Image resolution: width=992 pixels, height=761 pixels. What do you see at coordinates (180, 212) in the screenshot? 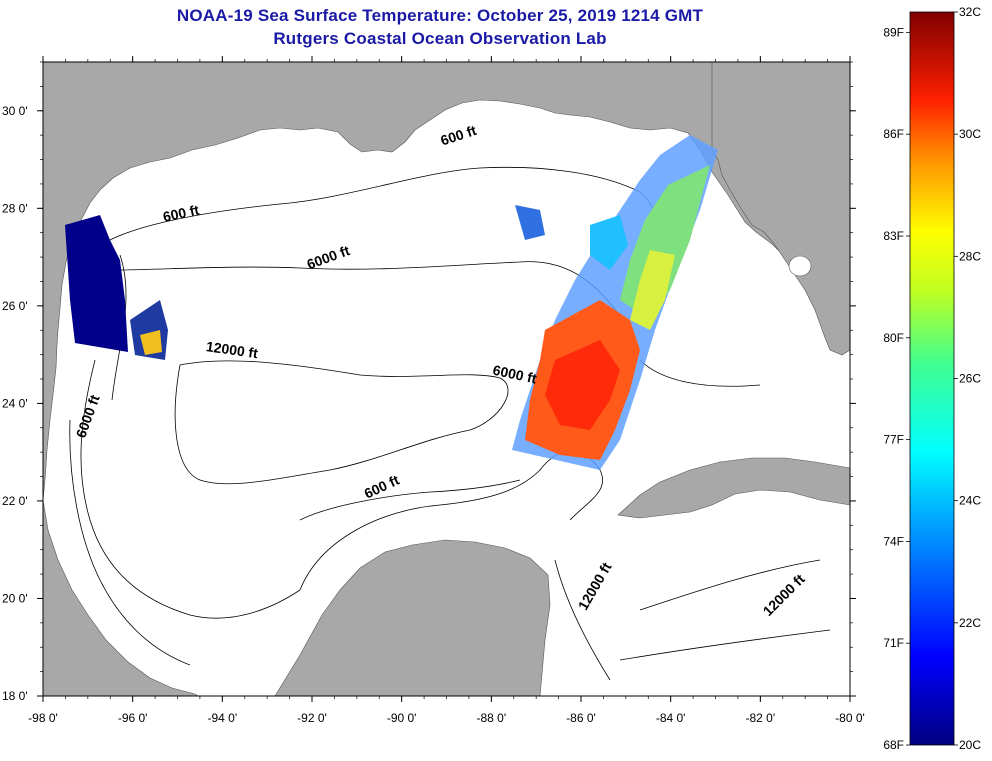
I see `contour-label: 600 ft` at bounding box center [180, 212].